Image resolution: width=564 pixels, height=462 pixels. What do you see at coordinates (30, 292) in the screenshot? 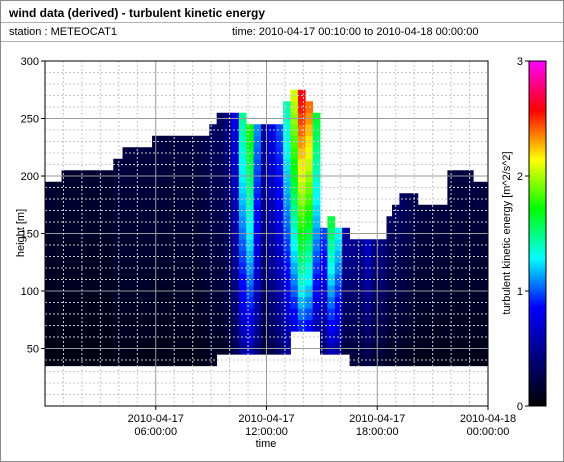
I see `y-tick-label: 100` at bounding box center [30, 292].